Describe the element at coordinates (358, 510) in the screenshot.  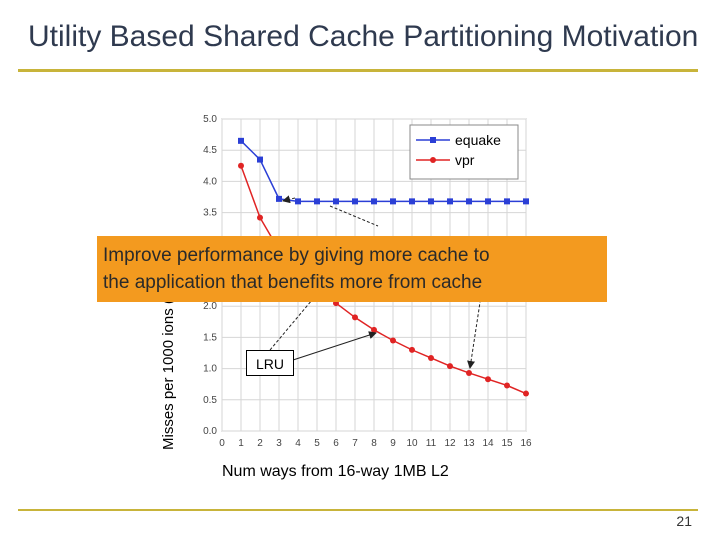
I see `footer-divider` at that location.